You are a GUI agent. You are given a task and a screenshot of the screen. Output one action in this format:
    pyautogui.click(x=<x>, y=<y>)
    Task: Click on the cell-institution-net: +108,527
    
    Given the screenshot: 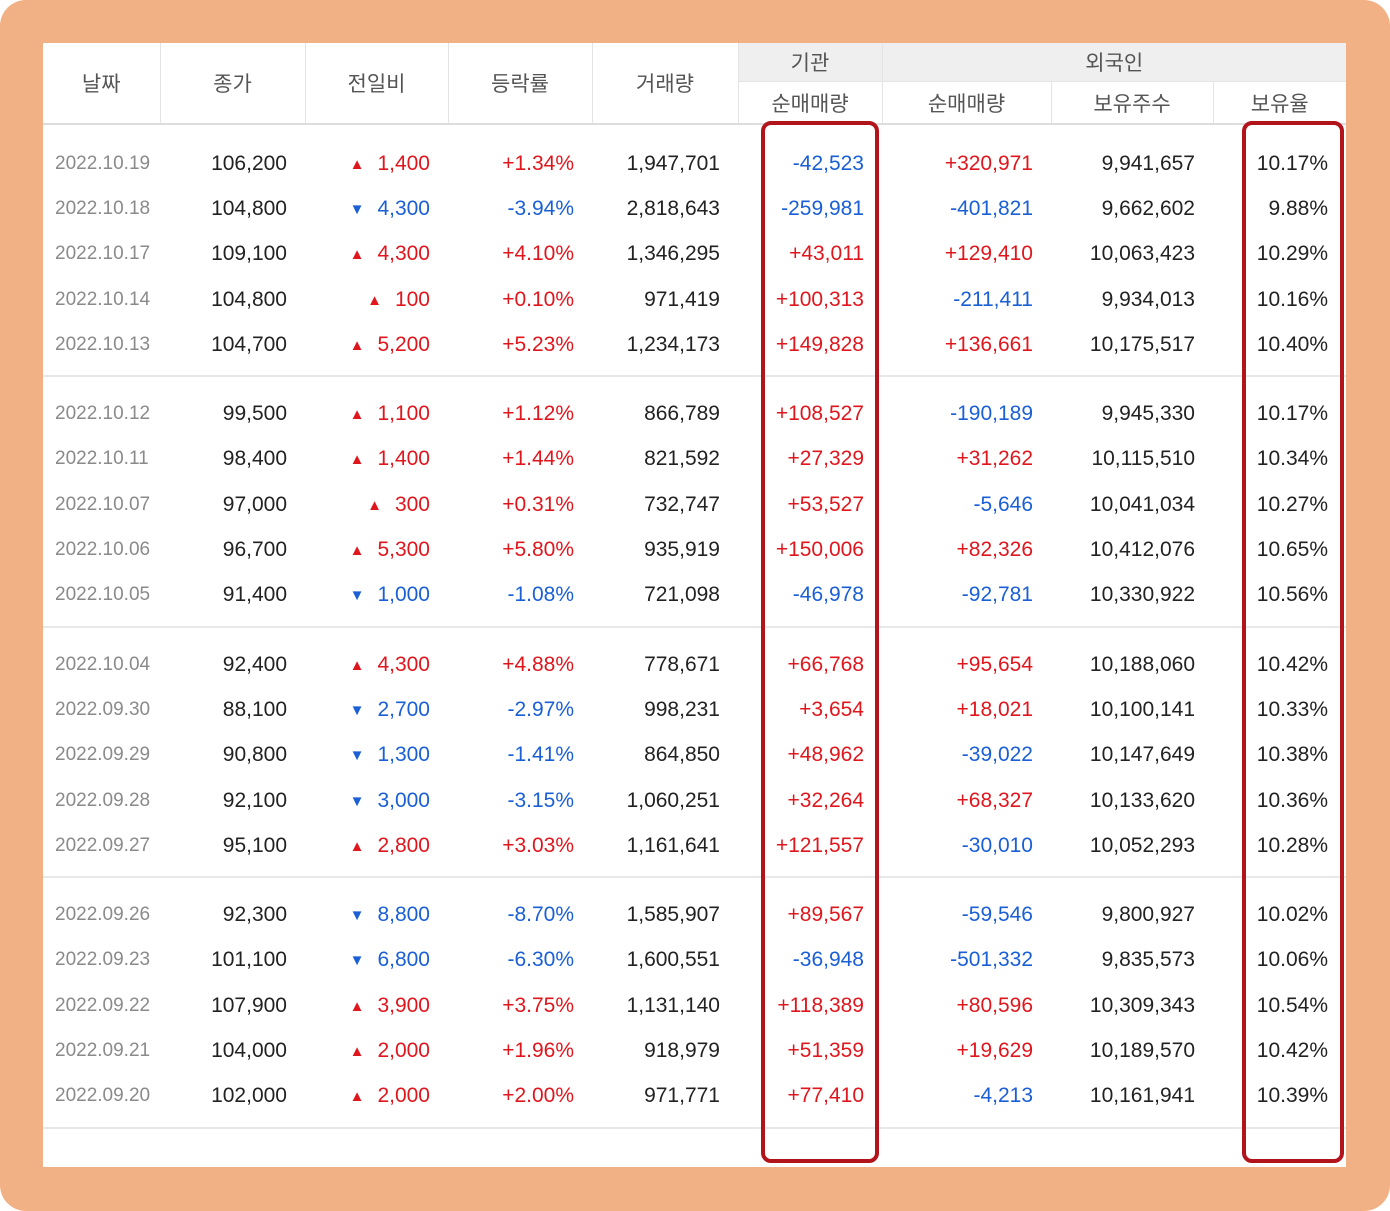 What is the action you would take?
    pyautogui.click(x=819, y=414)
    